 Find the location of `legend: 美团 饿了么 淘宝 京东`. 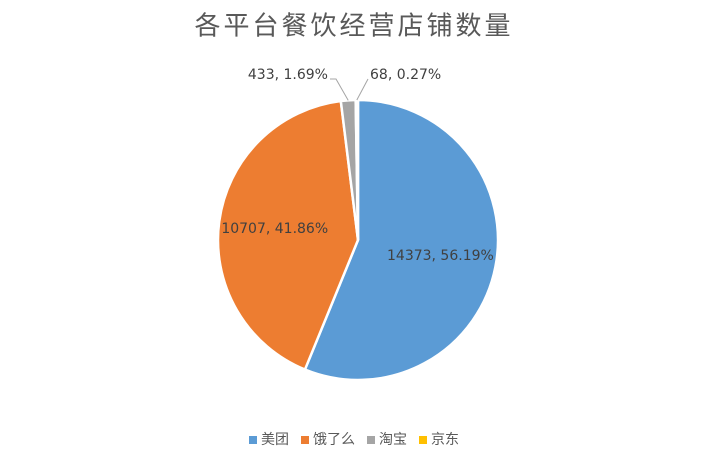

legend: 美团 饿了么 淘宝 京东 is located at coordinates (354, 440).